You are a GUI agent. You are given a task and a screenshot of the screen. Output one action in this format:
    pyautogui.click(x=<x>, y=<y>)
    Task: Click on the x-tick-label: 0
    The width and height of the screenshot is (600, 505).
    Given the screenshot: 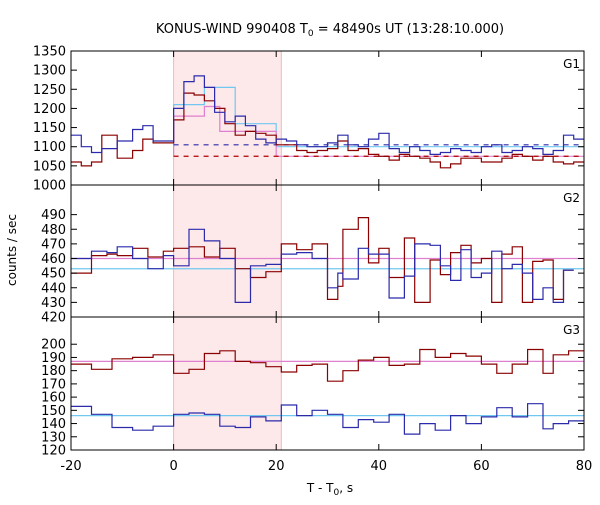 What is the action you would take?
    pyautogui.click(x=173, y=466)
    